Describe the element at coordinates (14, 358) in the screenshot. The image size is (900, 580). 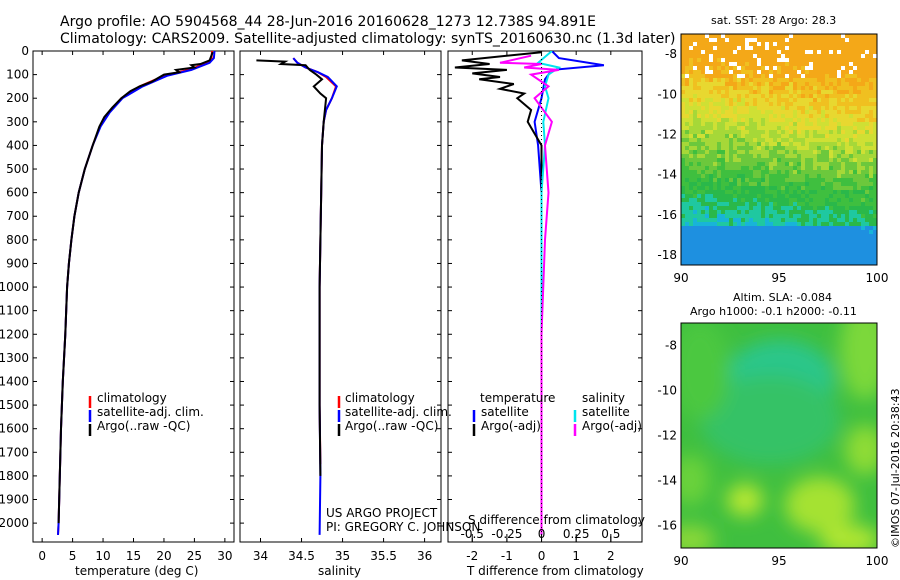
I see `depth-tick-label: 1300` at that location.